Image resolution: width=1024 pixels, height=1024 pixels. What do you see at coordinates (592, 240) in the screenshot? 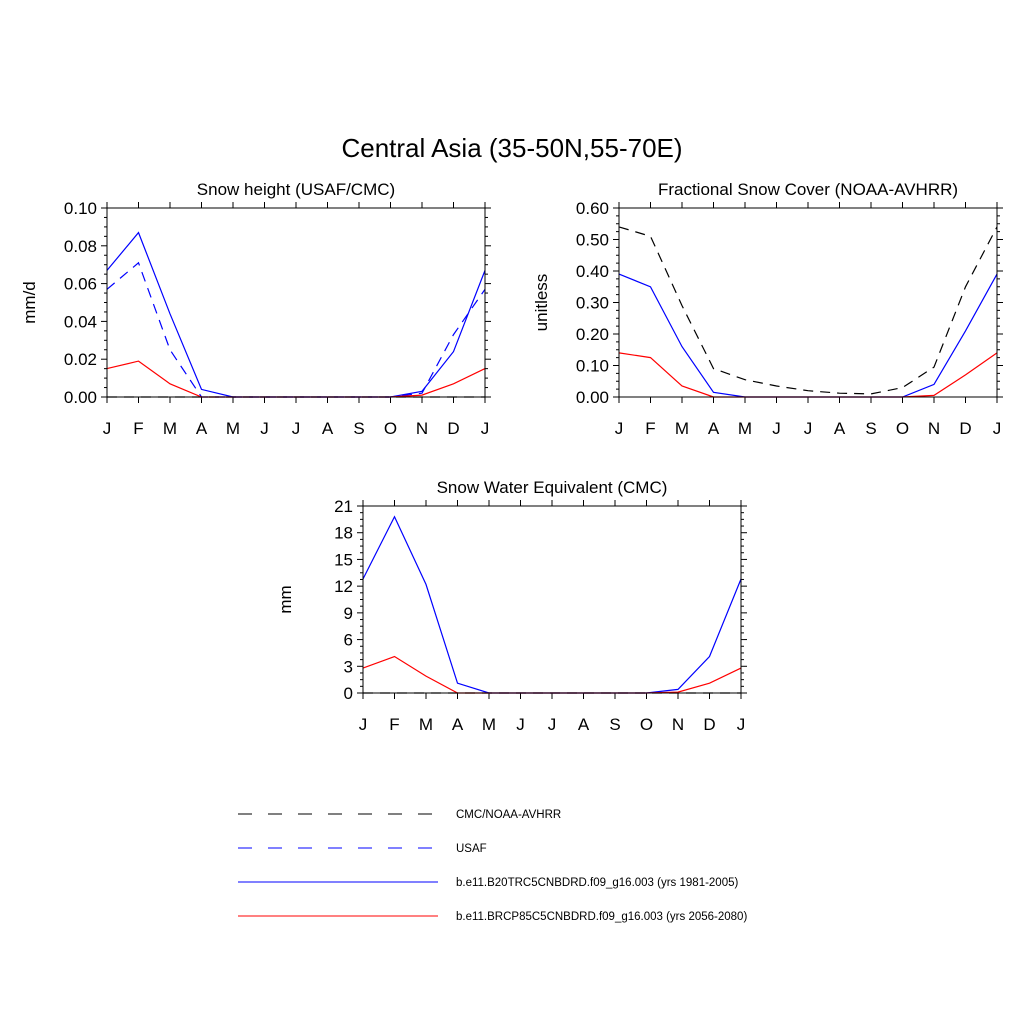
I see `y-tick-label: 0.50` at bounding box center [592, 240].